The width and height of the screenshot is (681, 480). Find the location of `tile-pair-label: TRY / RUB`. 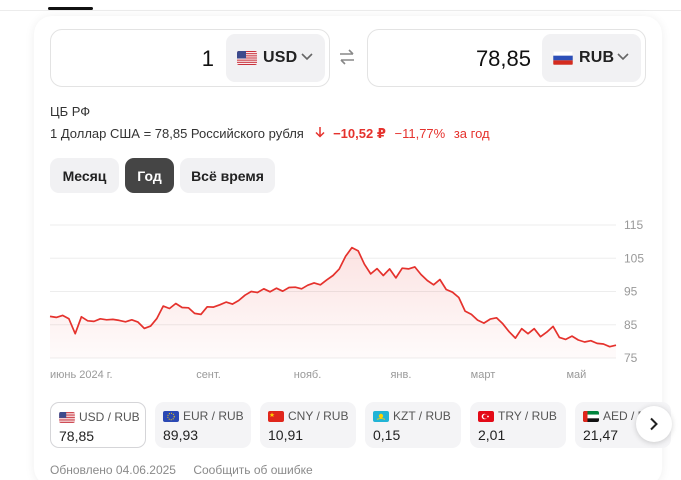

tile-pair-label: TRY / RUB is located at coordinates (527, 416).